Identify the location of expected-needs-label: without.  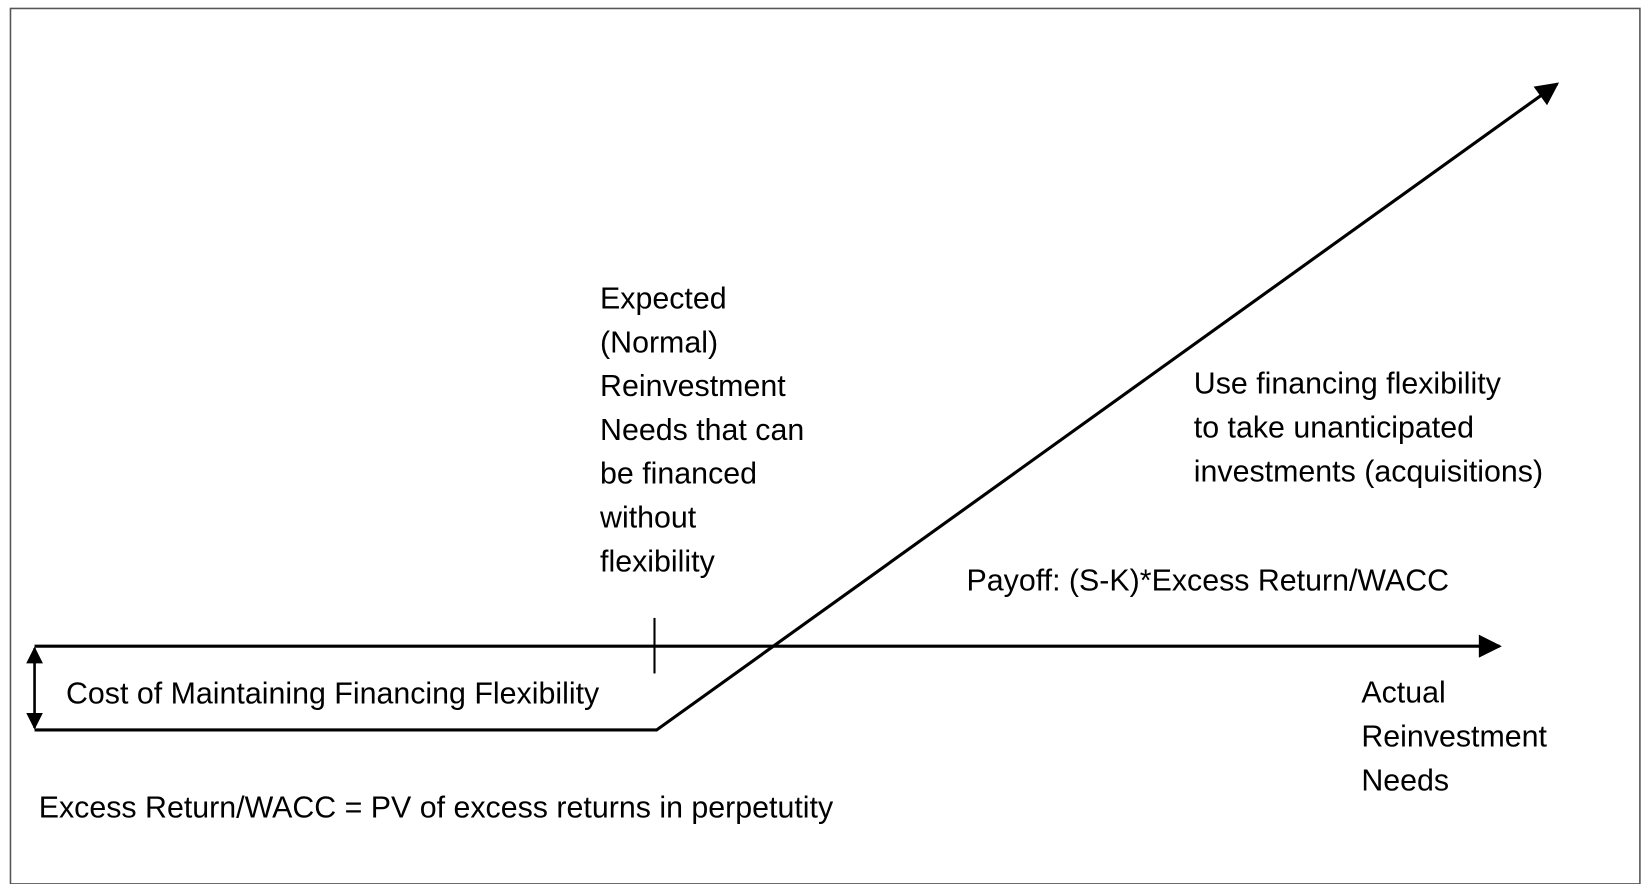
(648, 518).